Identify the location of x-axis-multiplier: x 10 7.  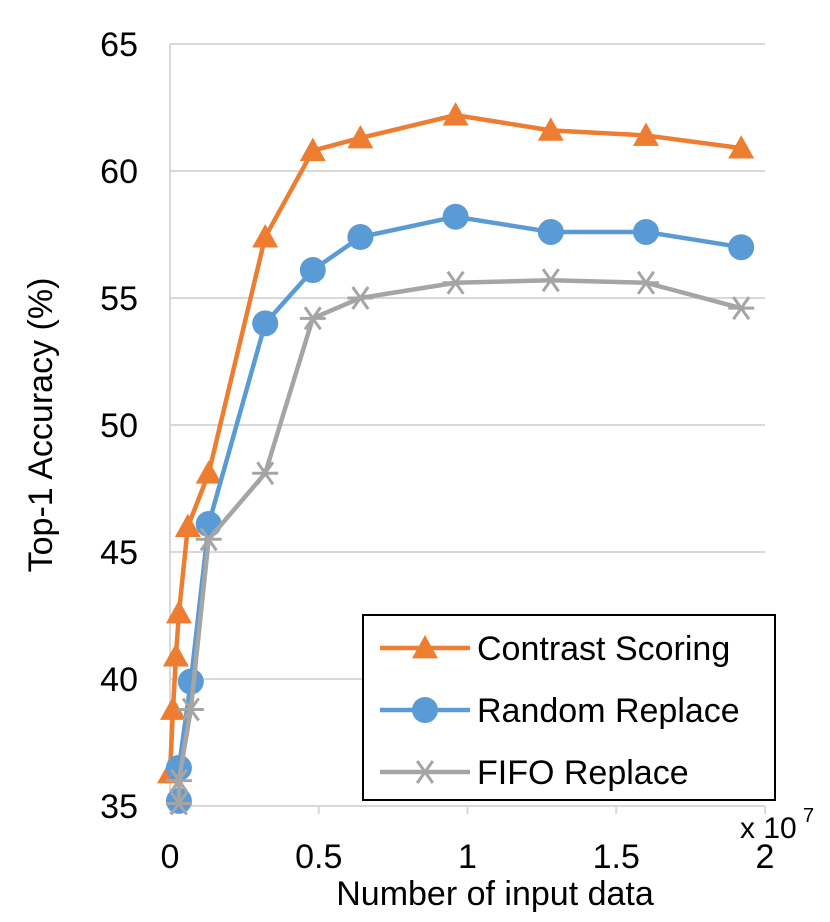
(777, 825).